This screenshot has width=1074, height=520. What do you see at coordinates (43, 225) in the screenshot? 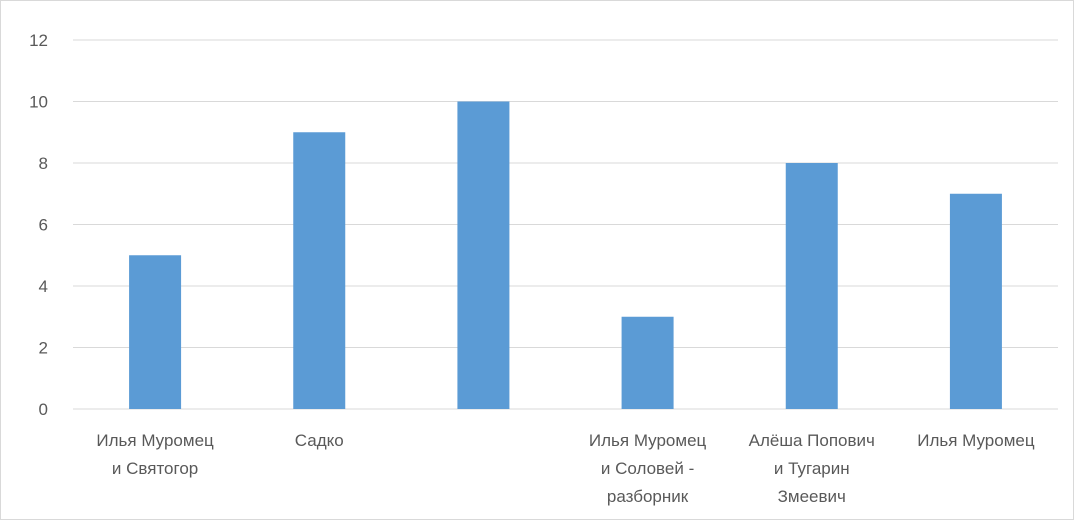
I see `y-tick-label: 6` at bounding box center [43, 225].